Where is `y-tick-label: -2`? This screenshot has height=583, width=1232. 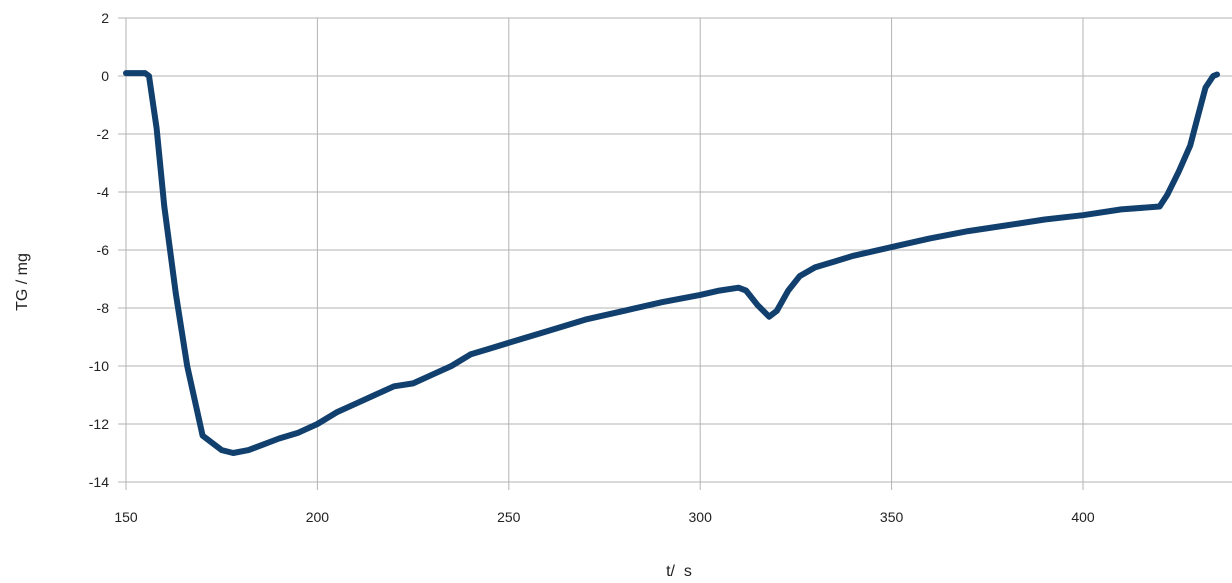
y-tick-label: -2 is located at coordinates (103, 134).